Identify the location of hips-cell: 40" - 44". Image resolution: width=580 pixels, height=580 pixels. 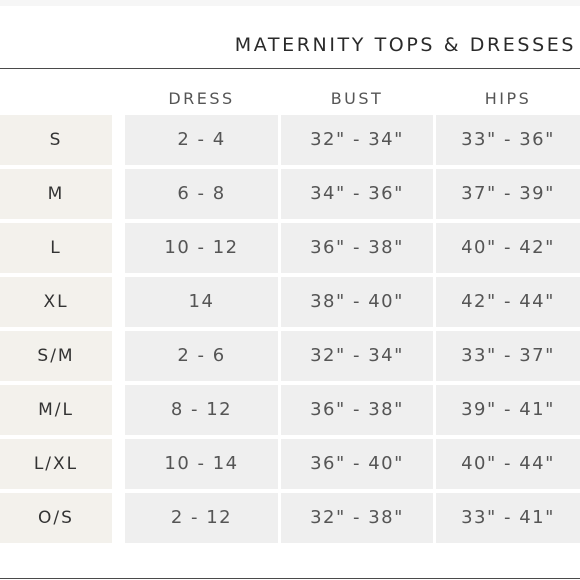
(508, 464).